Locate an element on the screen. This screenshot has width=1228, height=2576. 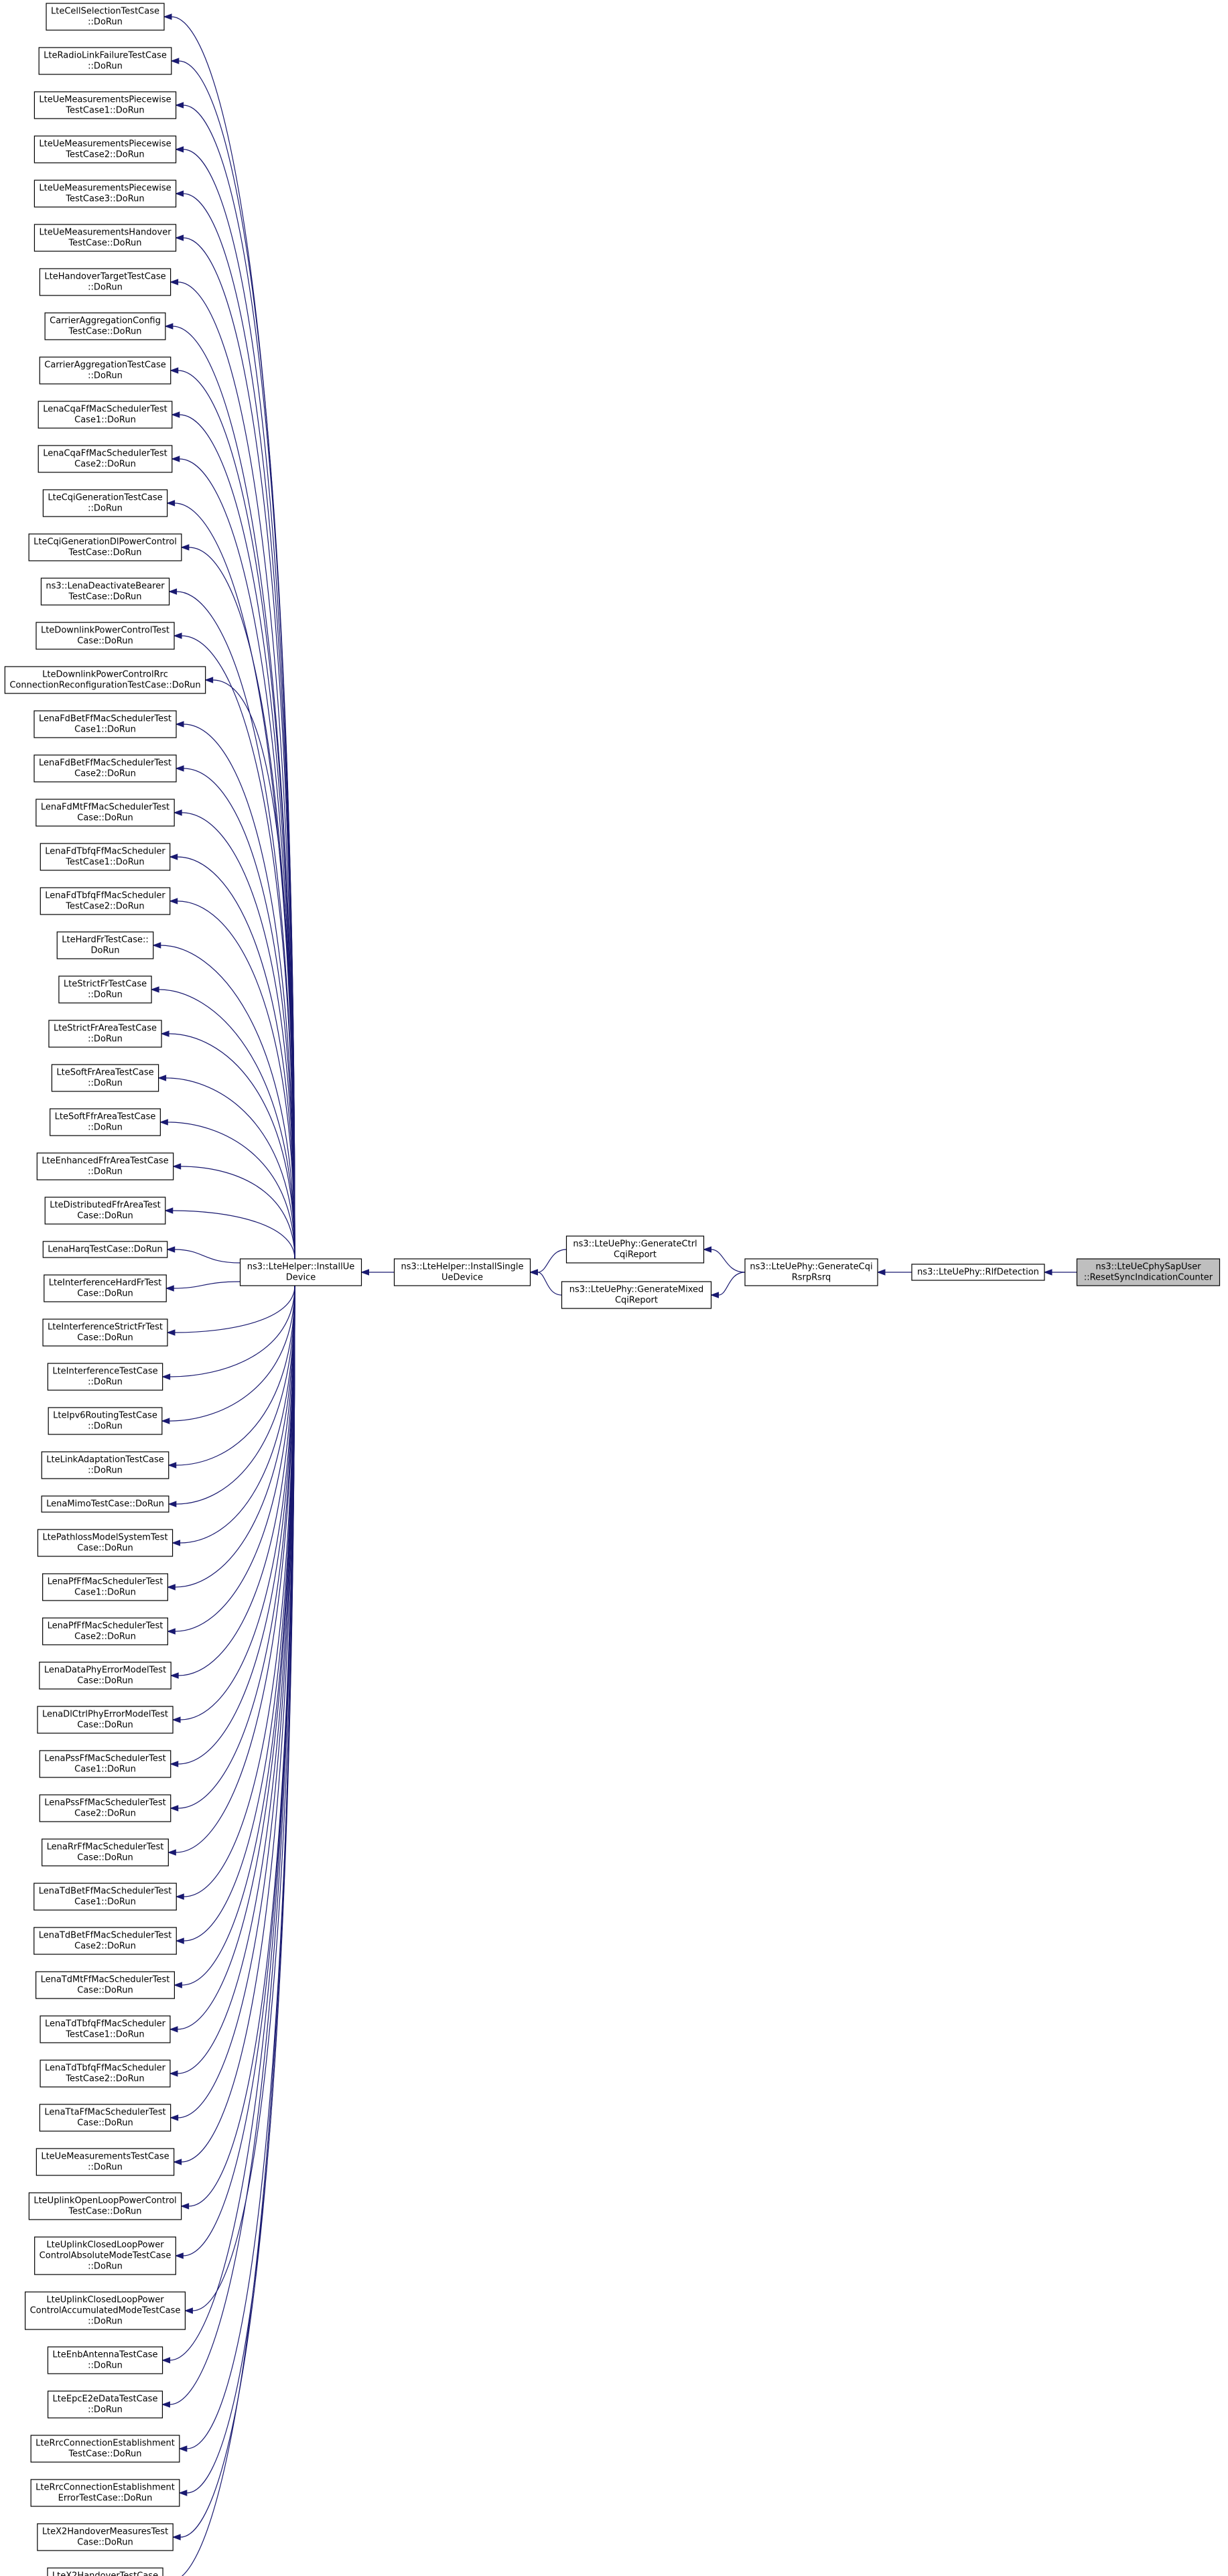
node: LteCellSelectionTestCase::DoRun is located at coordinates (106, 17).